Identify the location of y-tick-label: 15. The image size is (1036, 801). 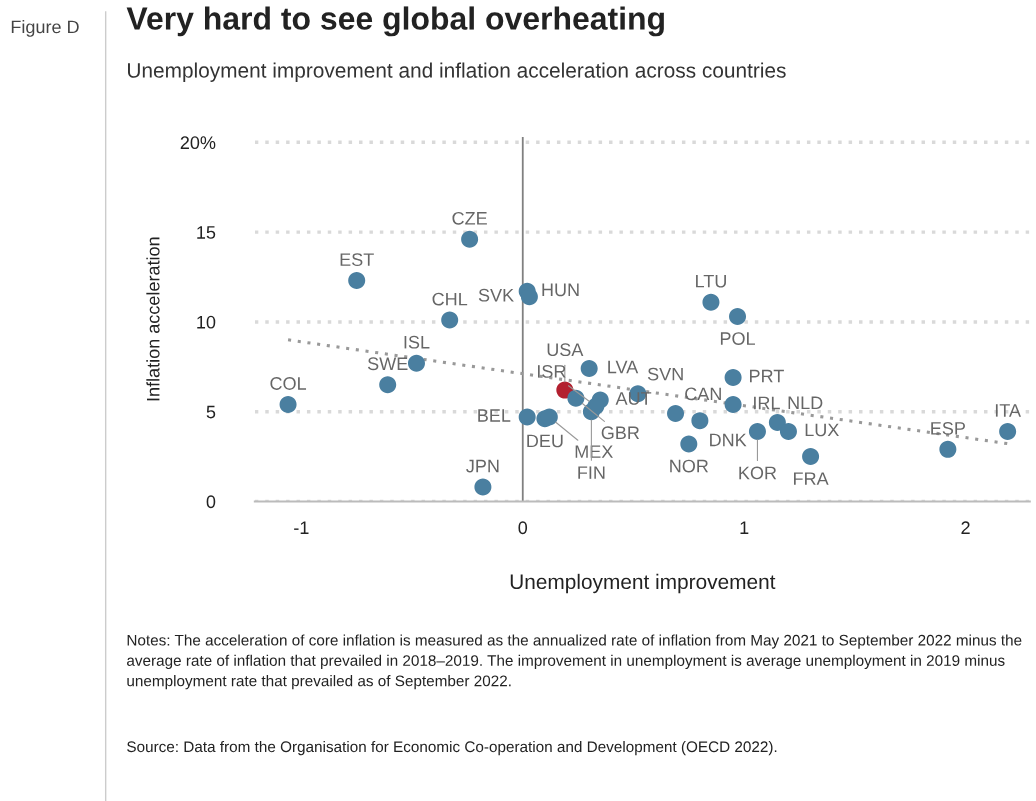
(206, 232).